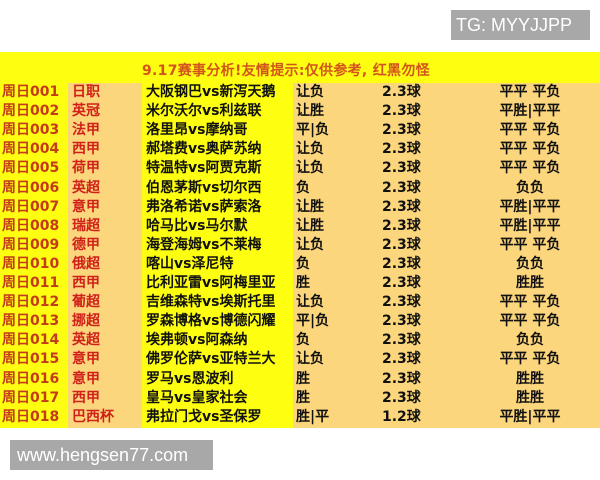 The height and width of the screenshot is (480, 600). Describe the element at coordinates (86, 92) in the screenshot. I see `league: 日职` at that location.